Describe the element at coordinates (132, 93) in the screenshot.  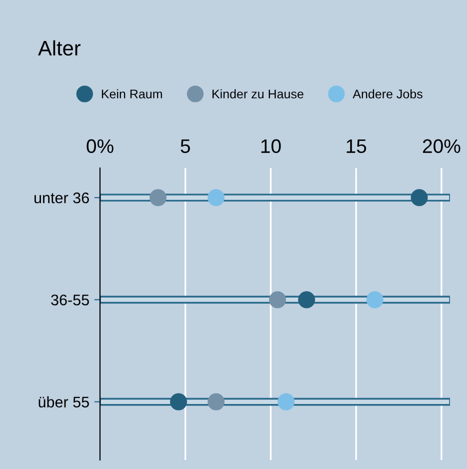
I see `legend-label: Kein Raum` at that location.